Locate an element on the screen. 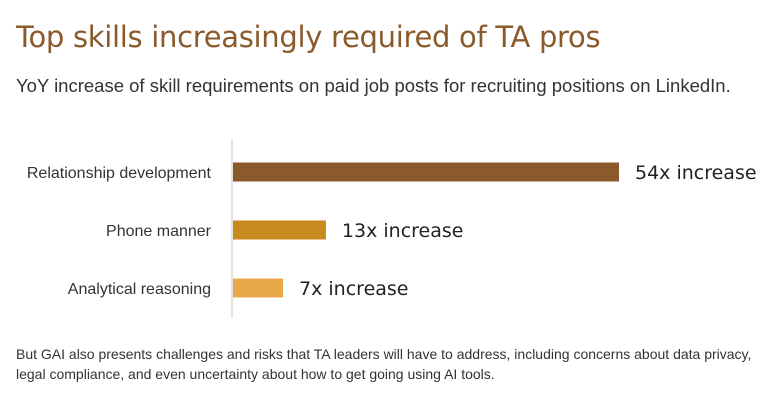 The image size is (773, 403). category-label: Relationship development is located at coordinates (119, 173).